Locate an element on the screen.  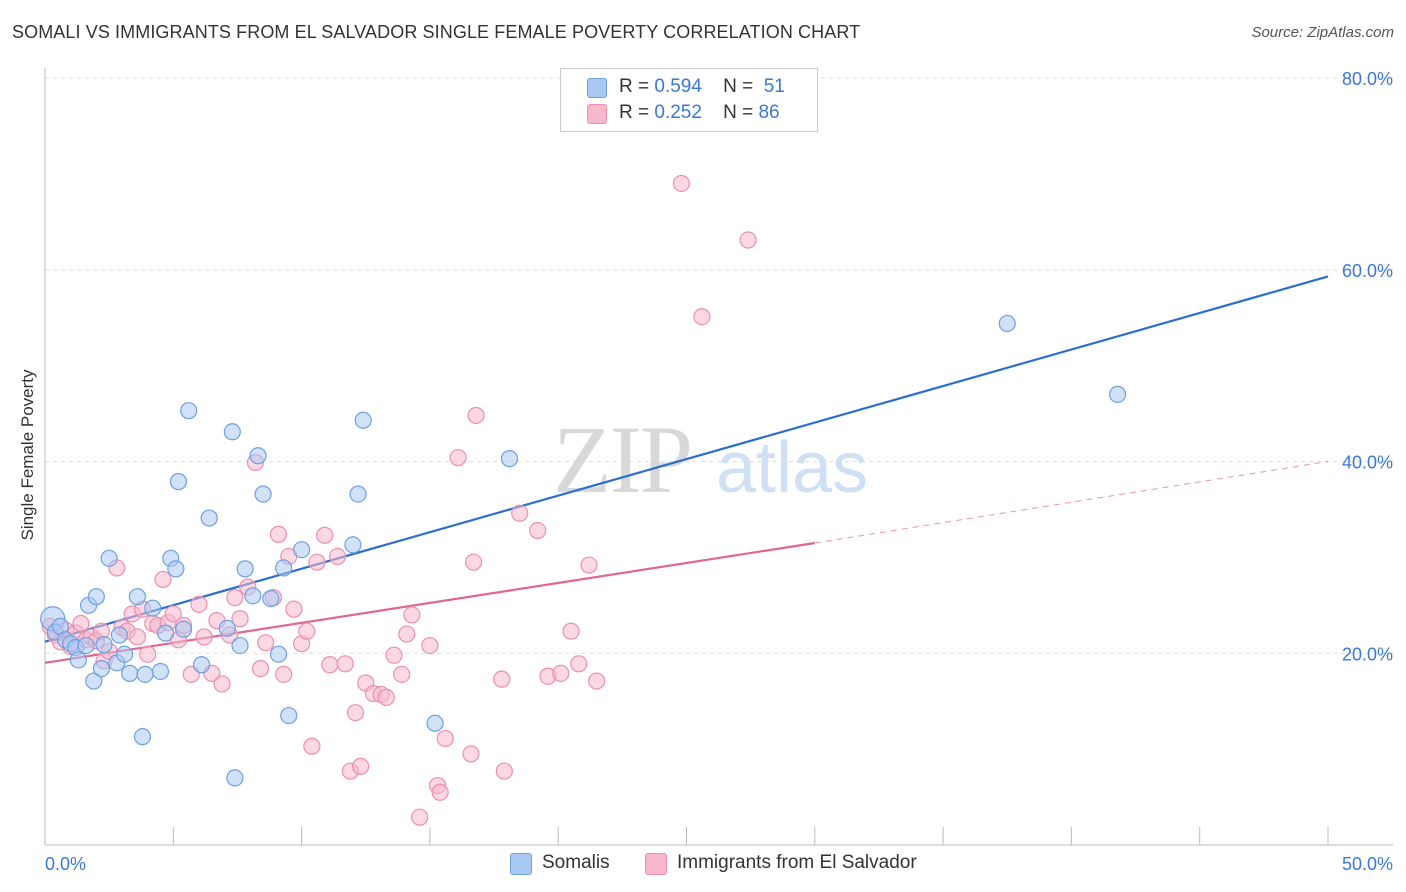
y-tick-label: 60.0% is located at coordinates (1367, 271).